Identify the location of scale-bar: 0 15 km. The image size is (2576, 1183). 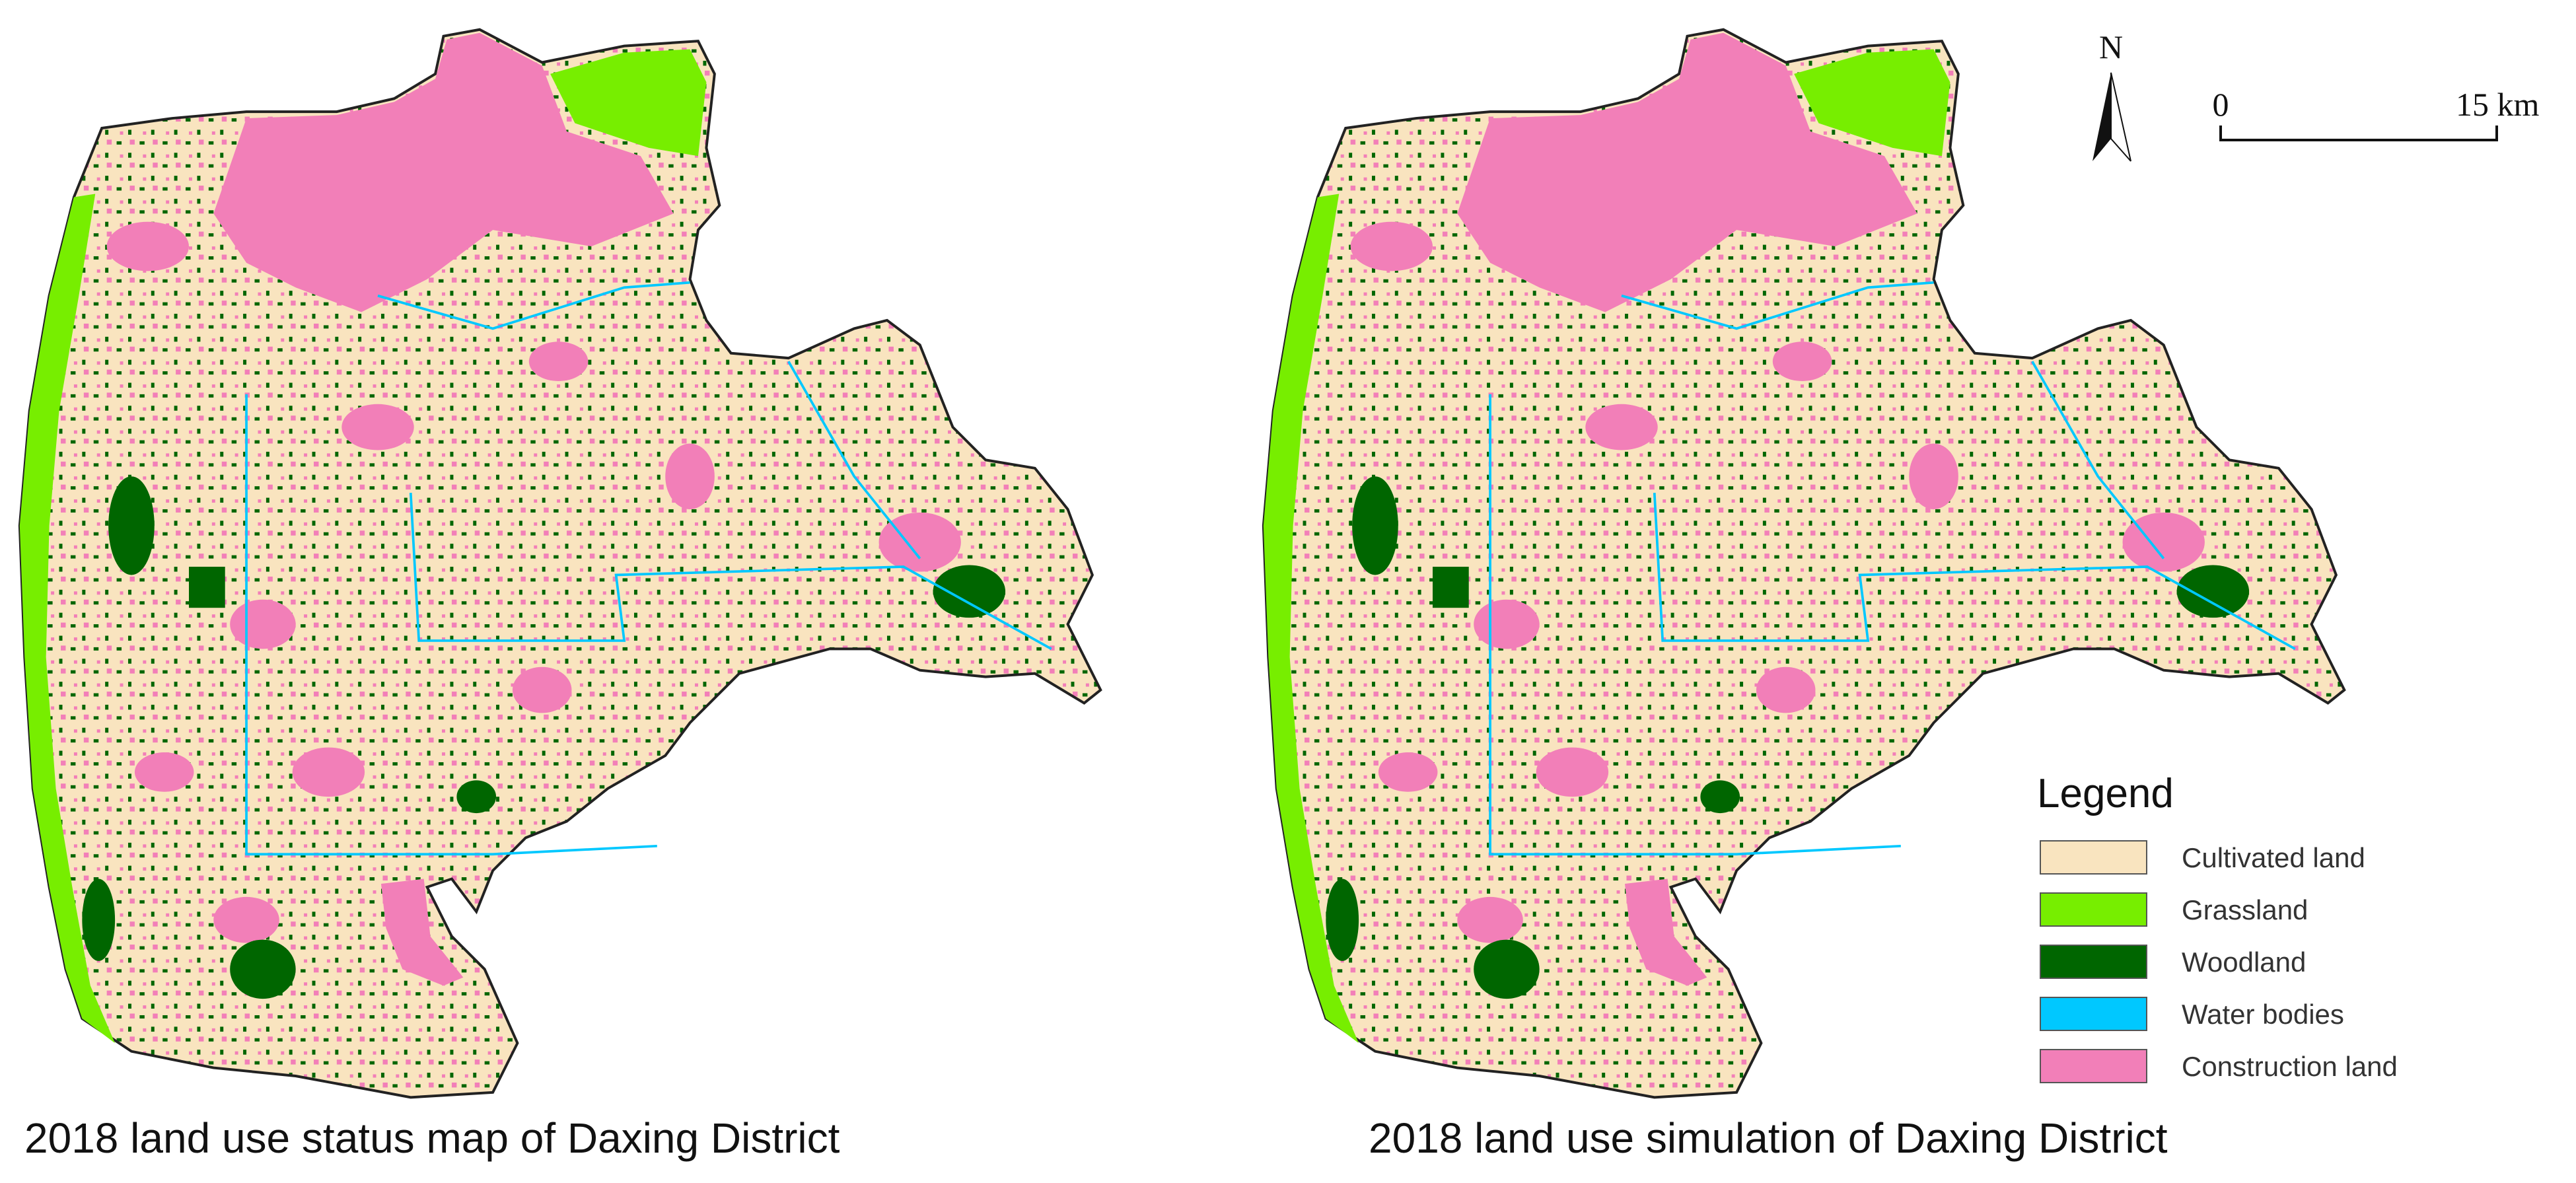
(2376, 114).